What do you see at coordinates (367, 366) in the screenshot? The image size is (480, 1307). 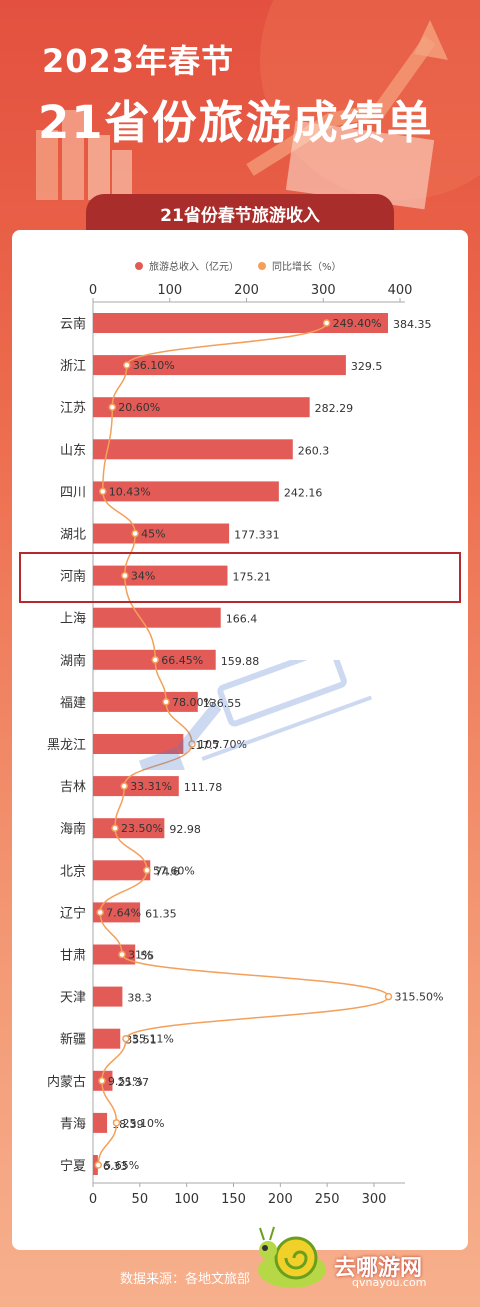 I see `bar-value-label: 329.5` at bounding box center [367, 366].